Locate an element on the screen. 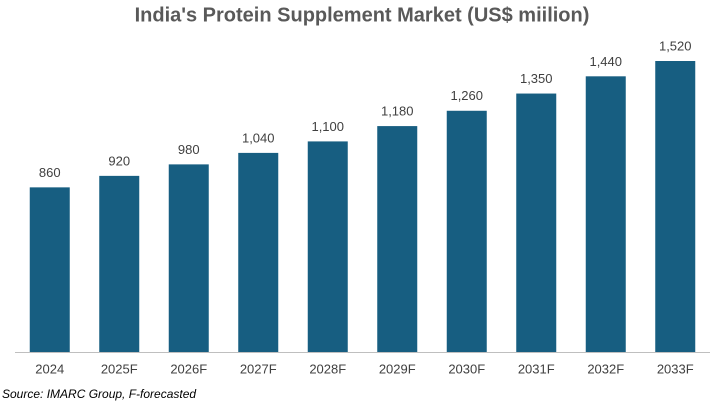 The image size is (725, 403). x-tick-label: 2027F is located at coordinates (258, 368).